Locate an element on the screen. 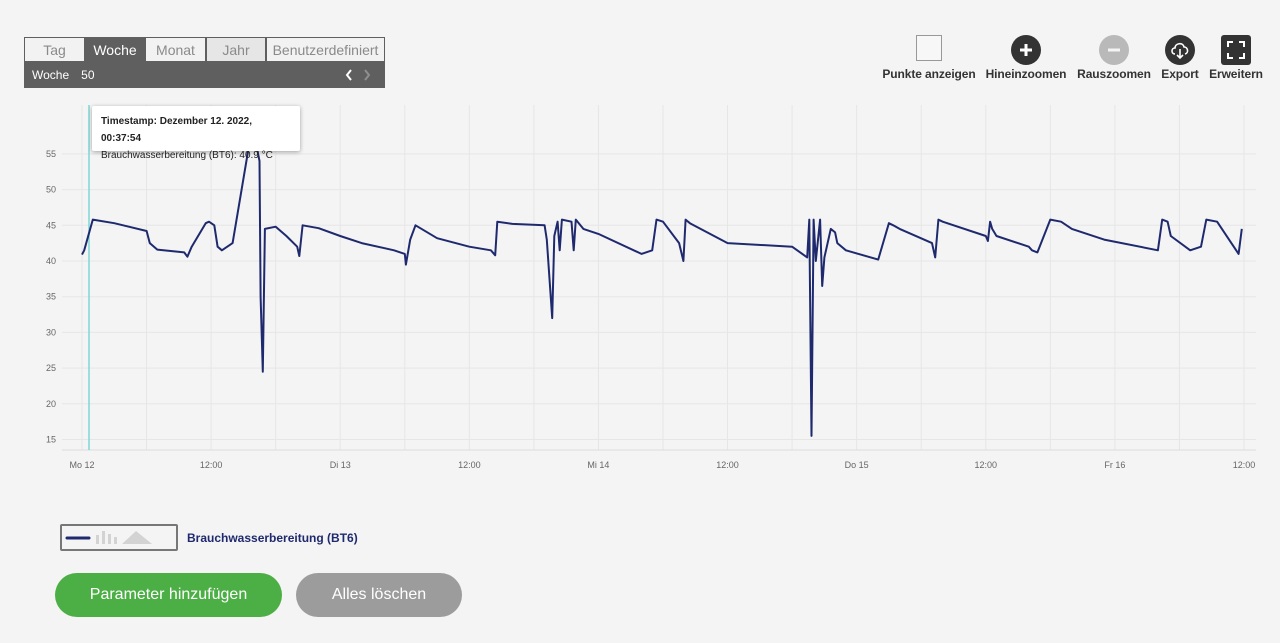  export-button: Export is located at coordinates (1180, 58).